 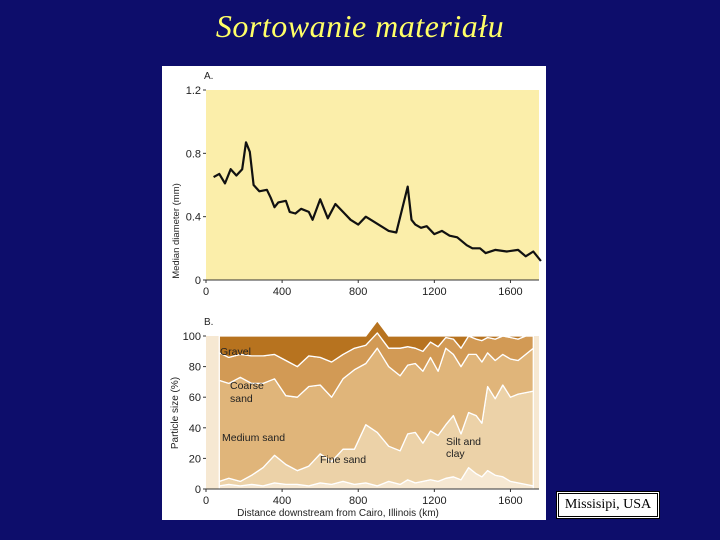 I want to click on y-tick-label-a: 1.2, so click(x=193, y=91).